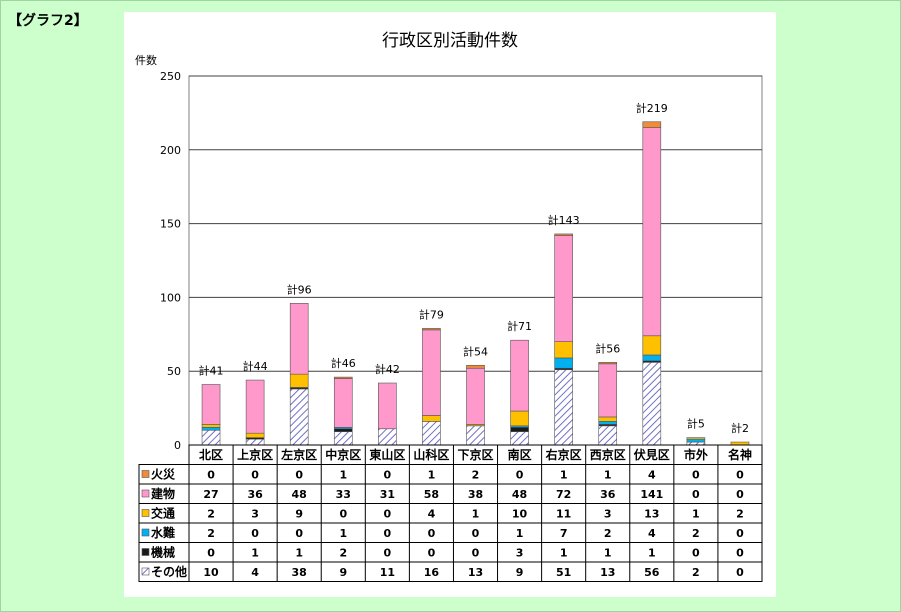 The width and height of the screenshot is (901, 612). Describe the element at coordinates (163, 552) in the screenshot. I see `legend-entry: 機械` at that location.